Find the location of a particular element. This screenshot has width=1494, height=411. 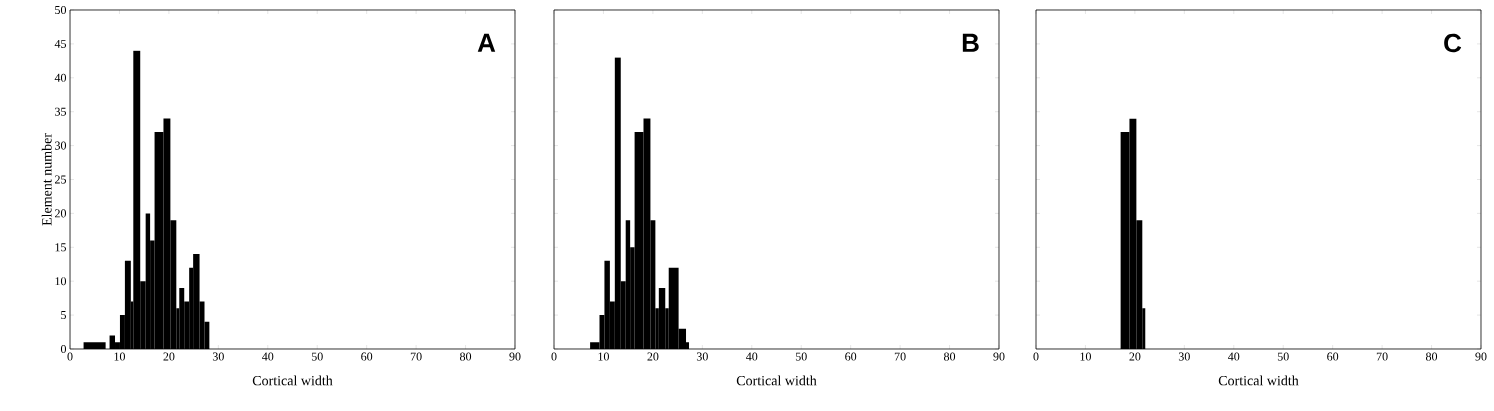

y-tick-label: 40 is located at coordinates (60, 77).